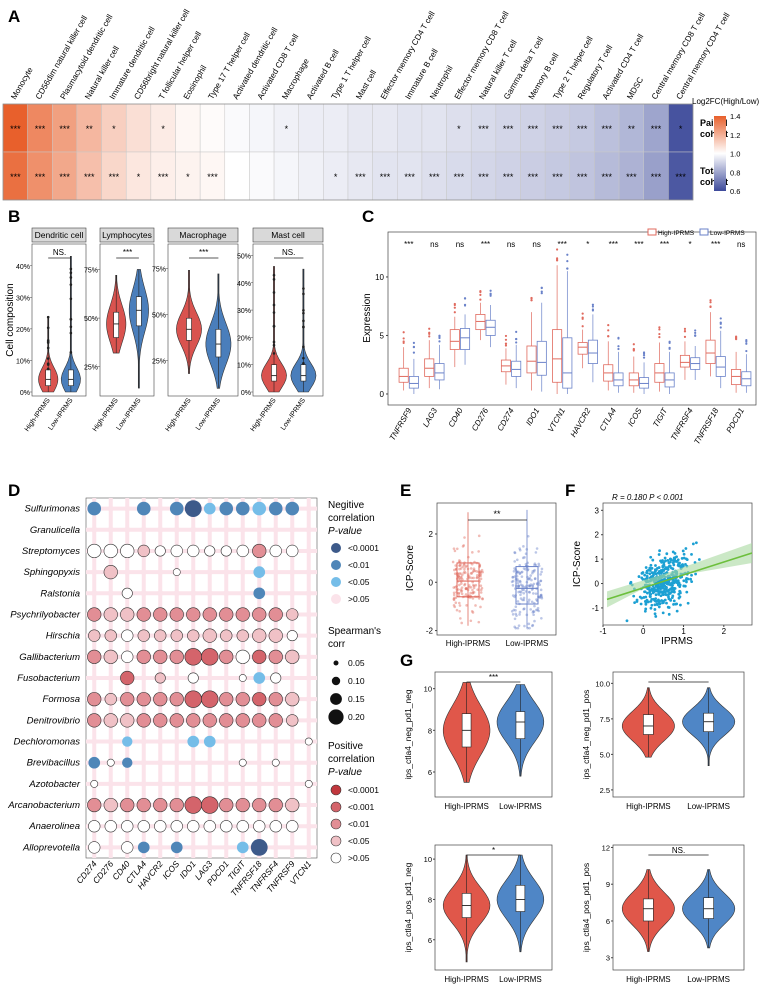  Describe the element at coordinates (556, 420) in the screenshot. I see `x-tick-label: VTCN1` at that location.